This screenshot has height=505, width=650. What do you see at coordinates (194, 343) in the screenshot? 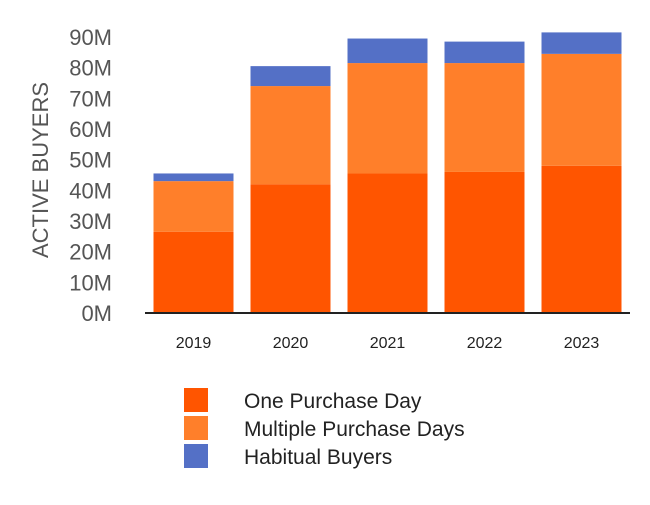
I see `x-tick-label: 2019` at bounding box center [194, 343].